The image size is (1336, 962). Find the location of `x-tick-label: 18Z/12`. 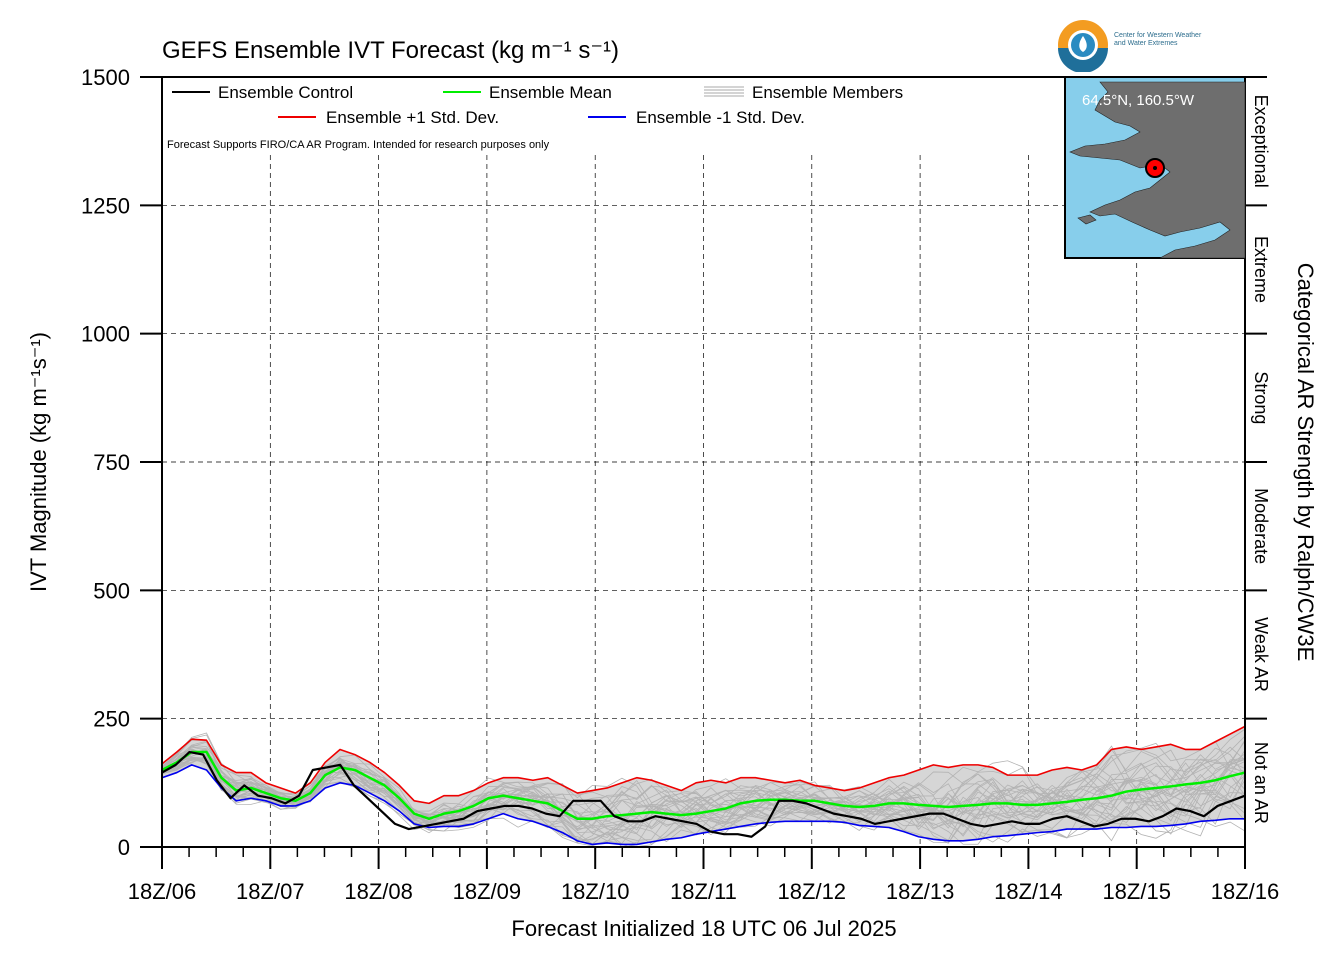

x-tick-label: 18Z/12 is located at coordinates (812, 891).